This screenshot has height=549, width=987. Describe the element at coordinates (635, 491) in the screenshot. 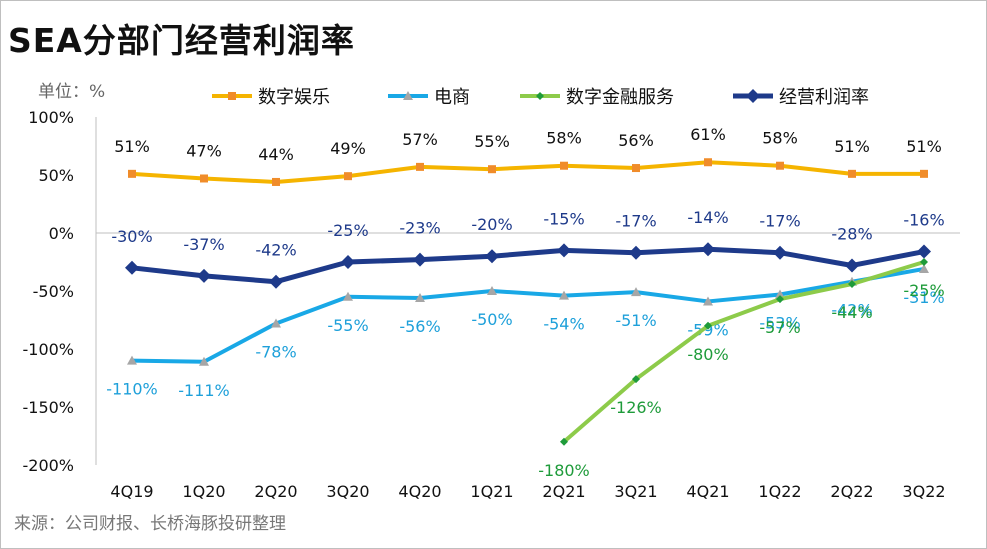

I see `x-tick-label: 3Q21` at that location.